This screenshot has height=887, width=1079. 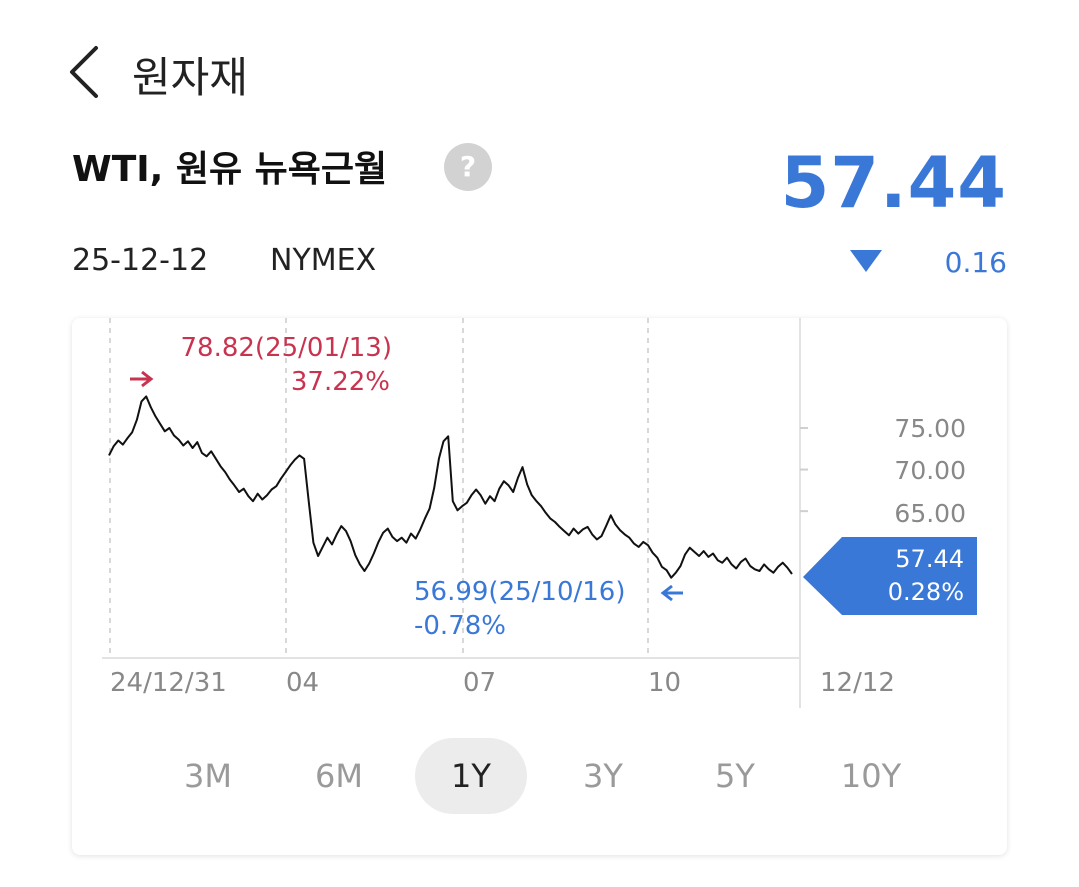 What do you see at coordinates (339, 776) in the screenshot?
I see `range-tab-6m: 6M` at bounding box center [339, 776].